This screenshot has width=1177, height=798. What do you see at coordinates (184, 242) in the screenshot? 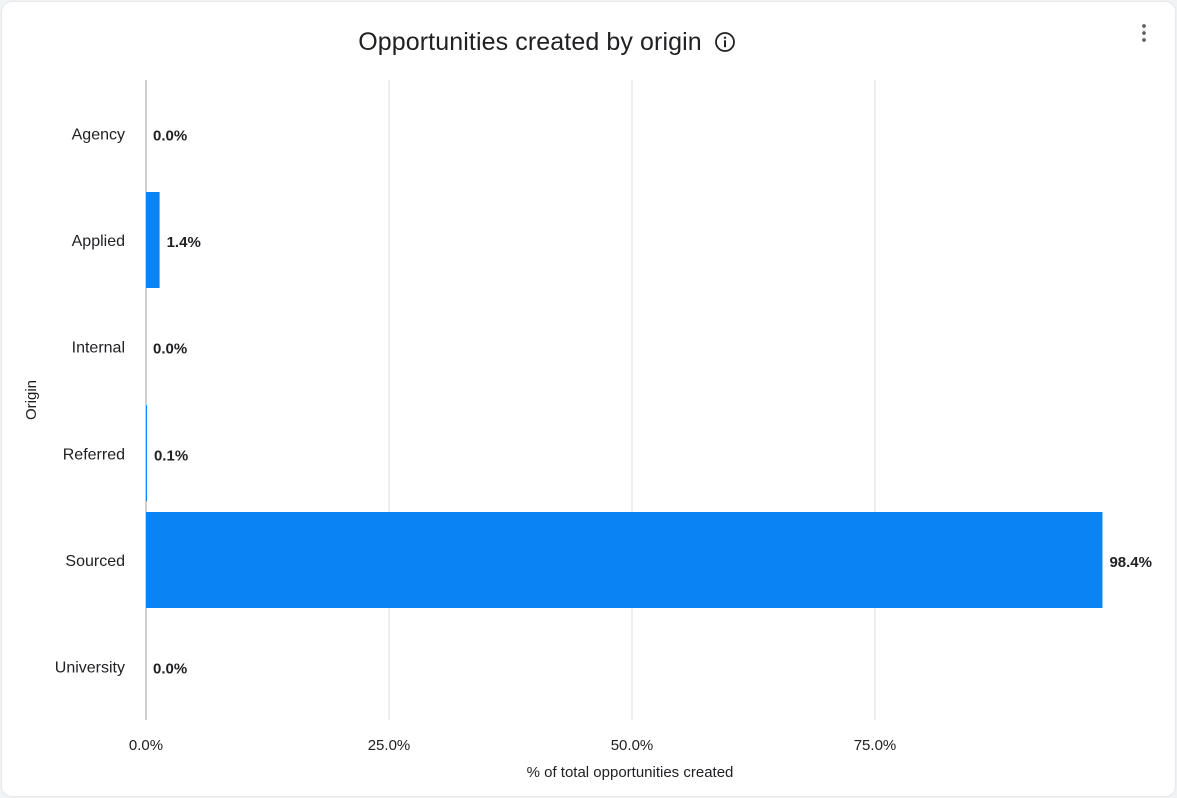
I see `value-label: 1.4%` at bounding box center [184, 242].